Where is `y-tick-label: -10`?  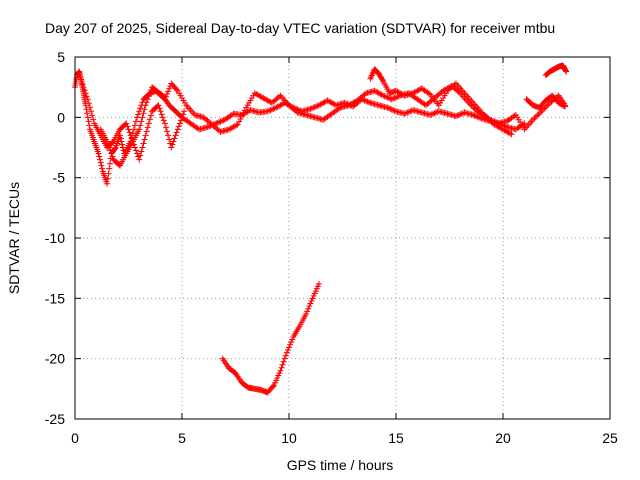 y-tick-label: -10 is located at coordinates (55, 238).